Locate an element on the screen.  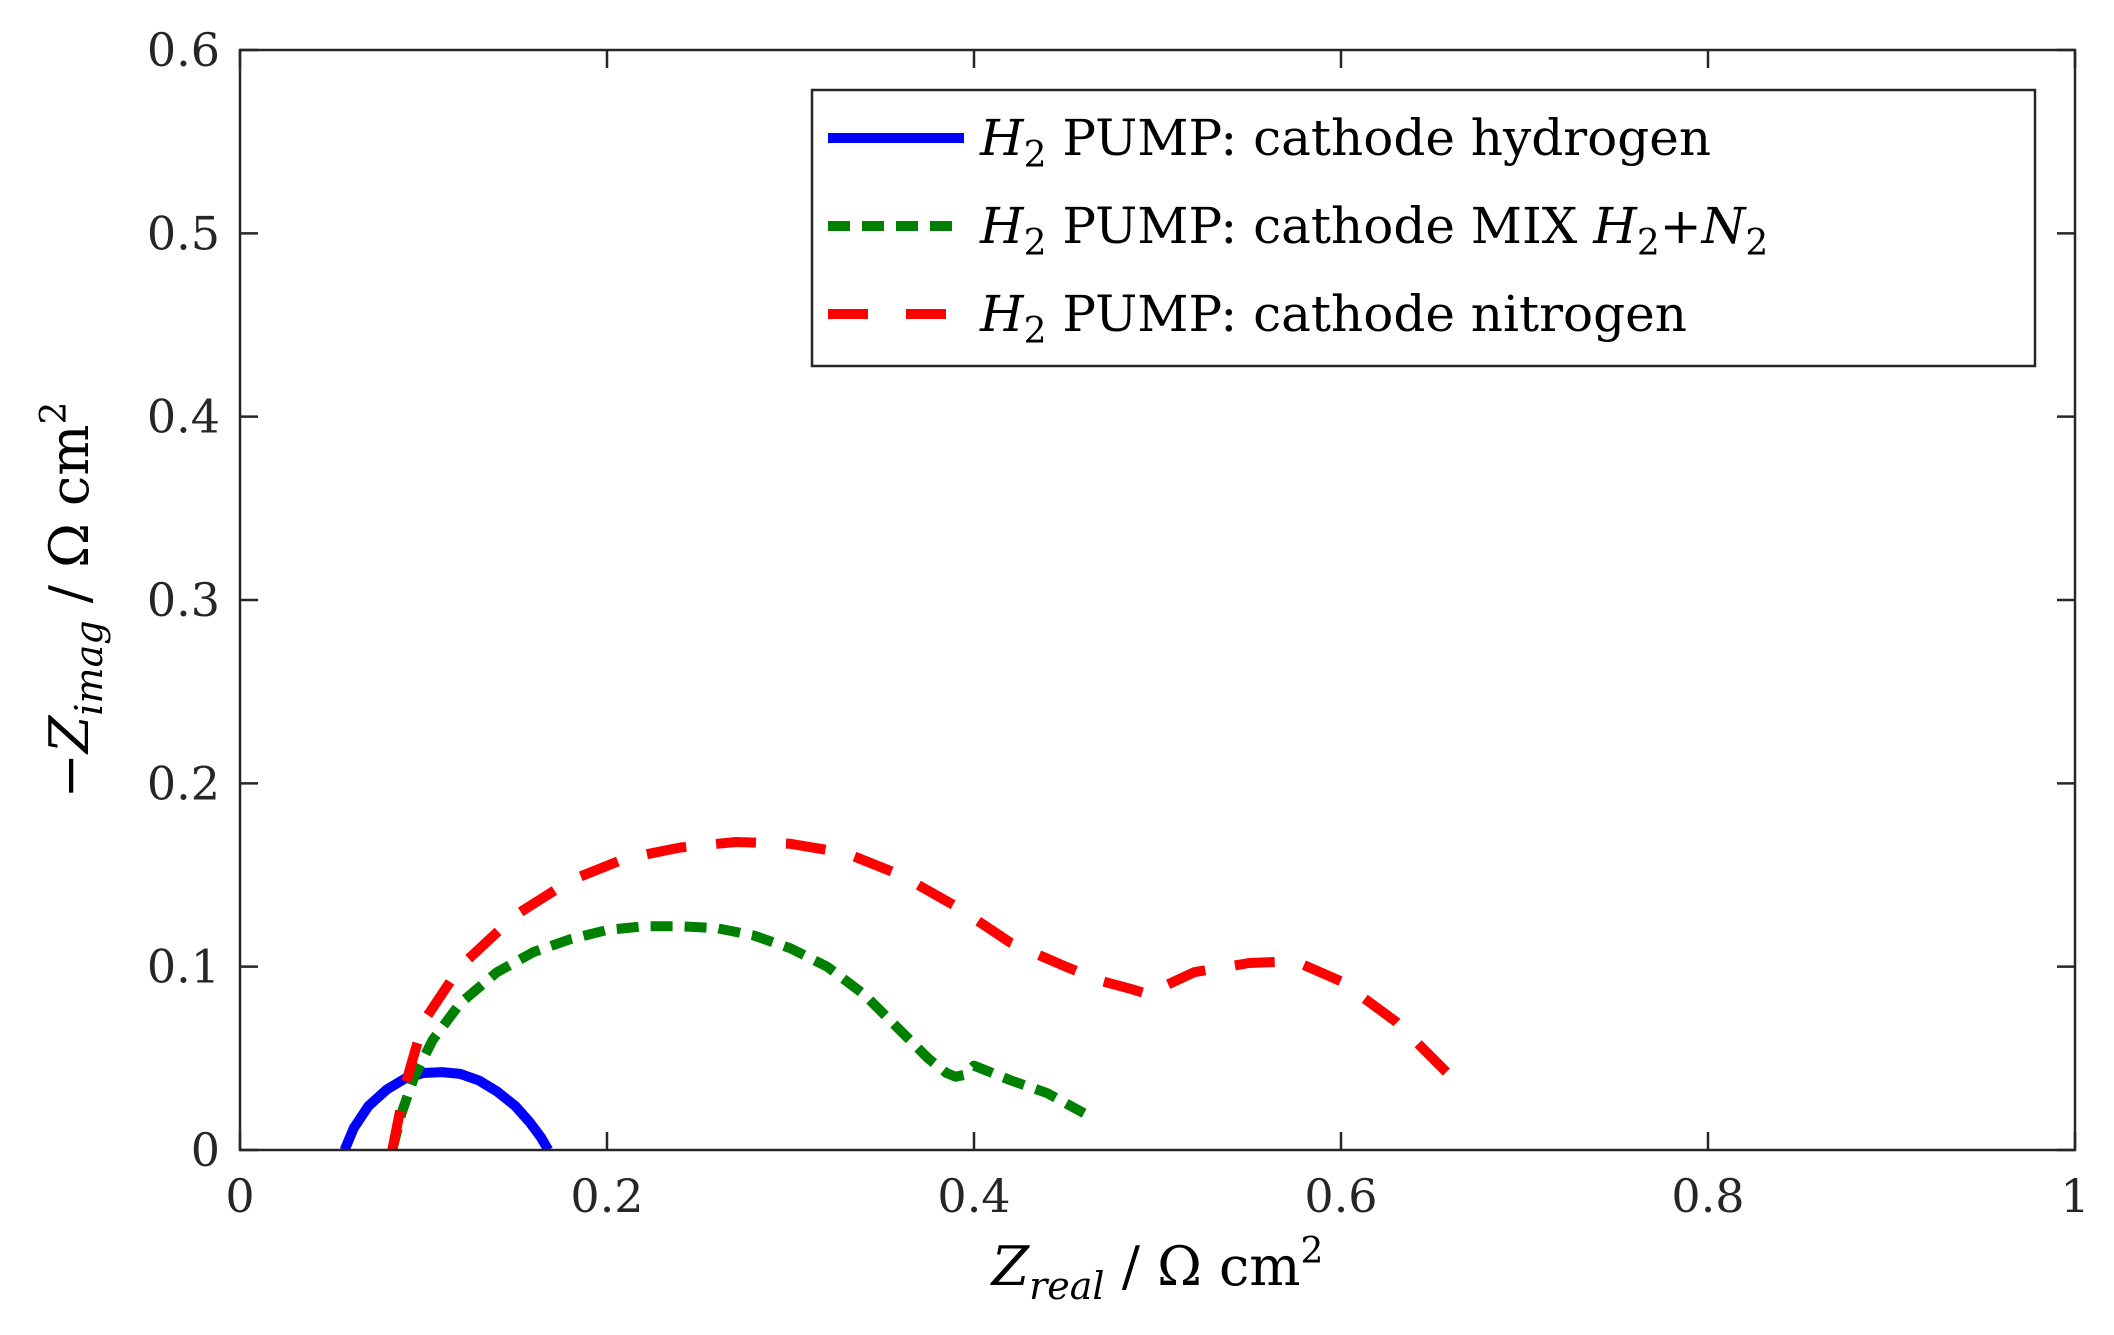
y-tick-label: 0.6 is located at coordinates (183, 50).